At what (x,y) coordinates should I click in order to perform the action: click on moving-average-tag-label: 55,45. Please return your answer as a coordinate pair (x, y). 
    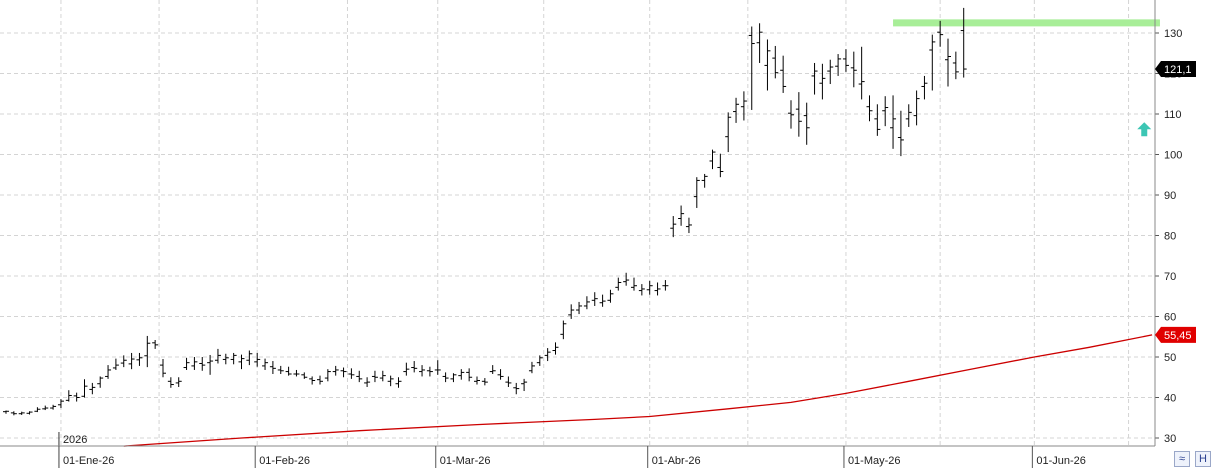
    Looking at the image, I should click on (1178, 336).